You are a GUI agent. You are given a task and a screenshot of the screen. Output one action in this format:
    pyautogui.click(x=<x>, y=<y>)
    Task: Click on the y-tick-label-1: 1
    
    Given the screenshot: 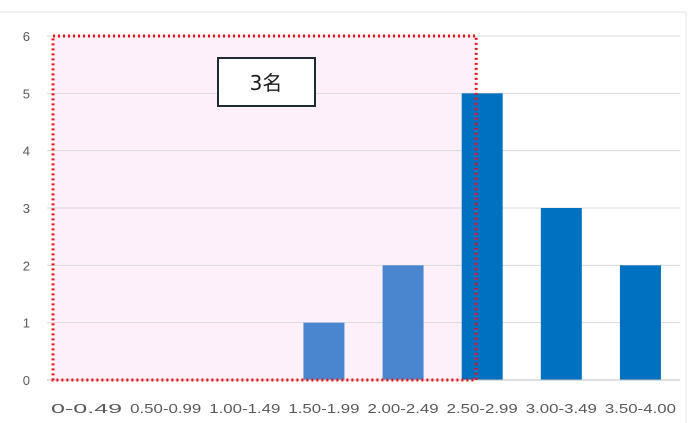 What is the action you would take?
    pyautogui.click(x=26, y=323)
    